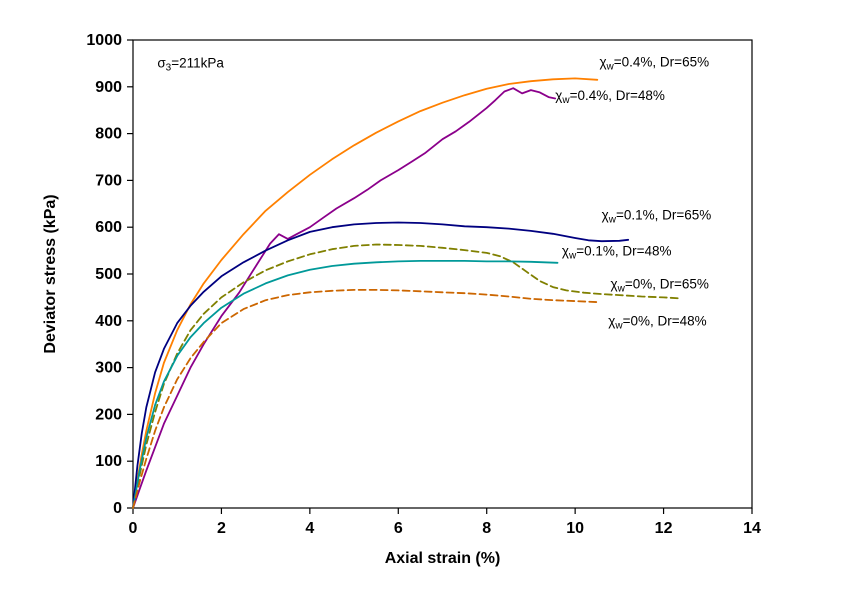  What do you see at coordinates (610, 97) in the screenshot?
I see `label-04-48: χw=0.4%, Dr=48%` at bounding box center [610, 97].